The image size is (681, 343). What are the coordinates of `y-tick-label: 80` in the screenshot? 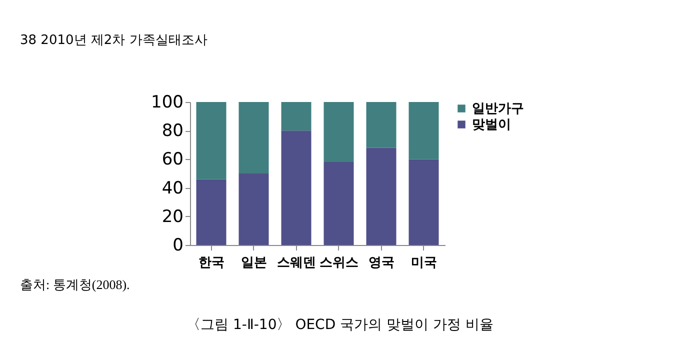 It's located at (173, 131).